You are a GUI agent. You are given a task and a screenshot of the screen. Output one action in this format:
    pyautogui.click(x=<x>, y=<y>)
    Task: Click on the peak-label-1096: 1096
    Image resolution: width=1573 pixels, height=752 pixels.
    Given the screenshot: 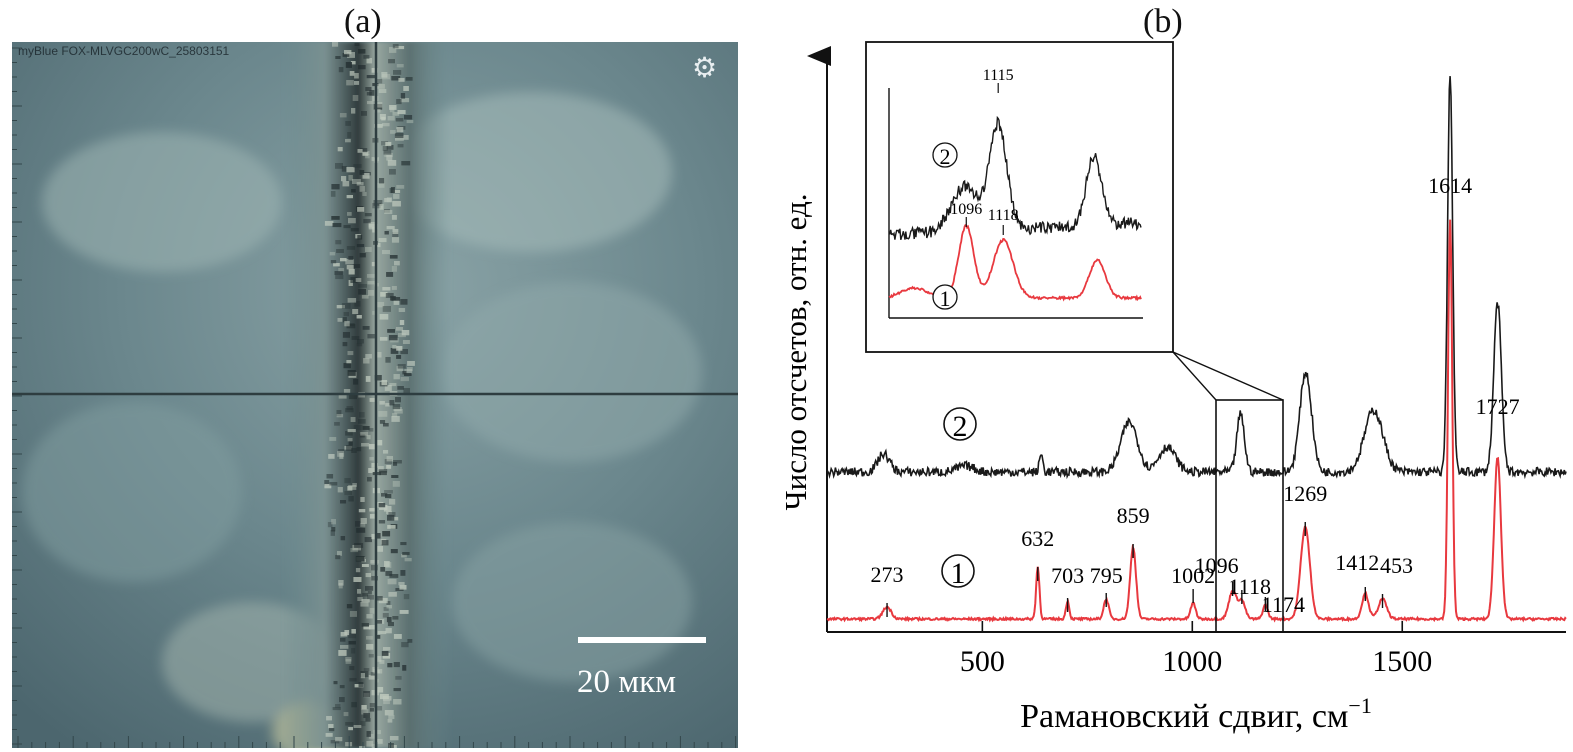 What is the action you would take?
    pyautogui.click(x=1217, y=565)
    